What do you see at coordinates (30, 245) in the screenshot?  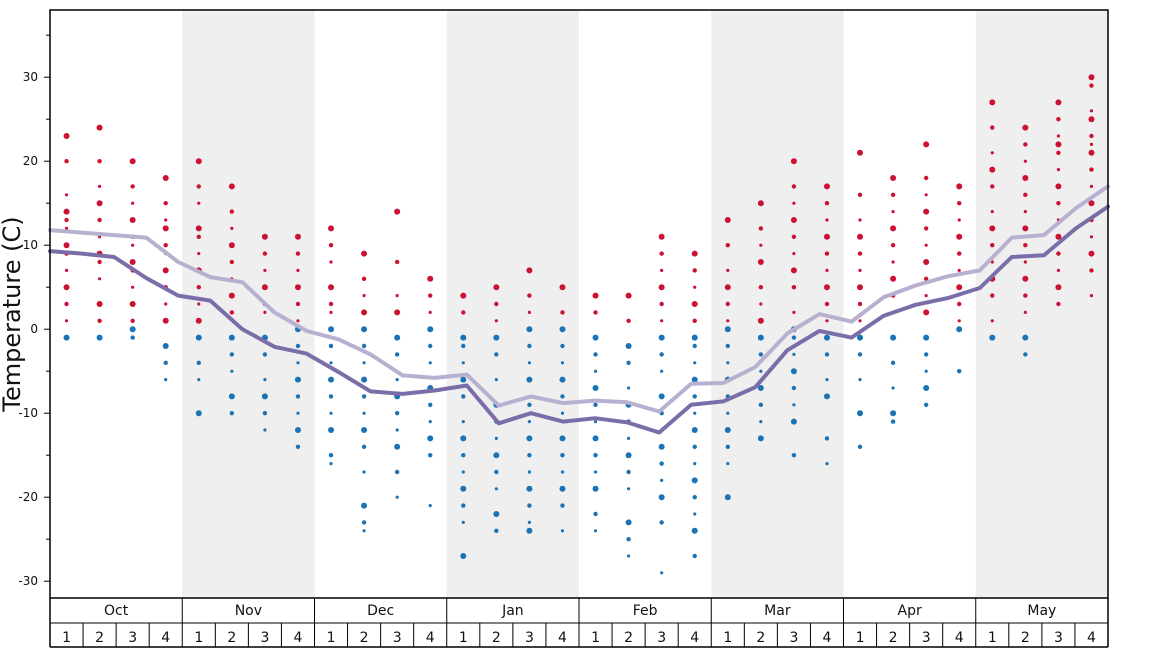 I see `y-tick-label: 10` at bounding box center [30, 245].